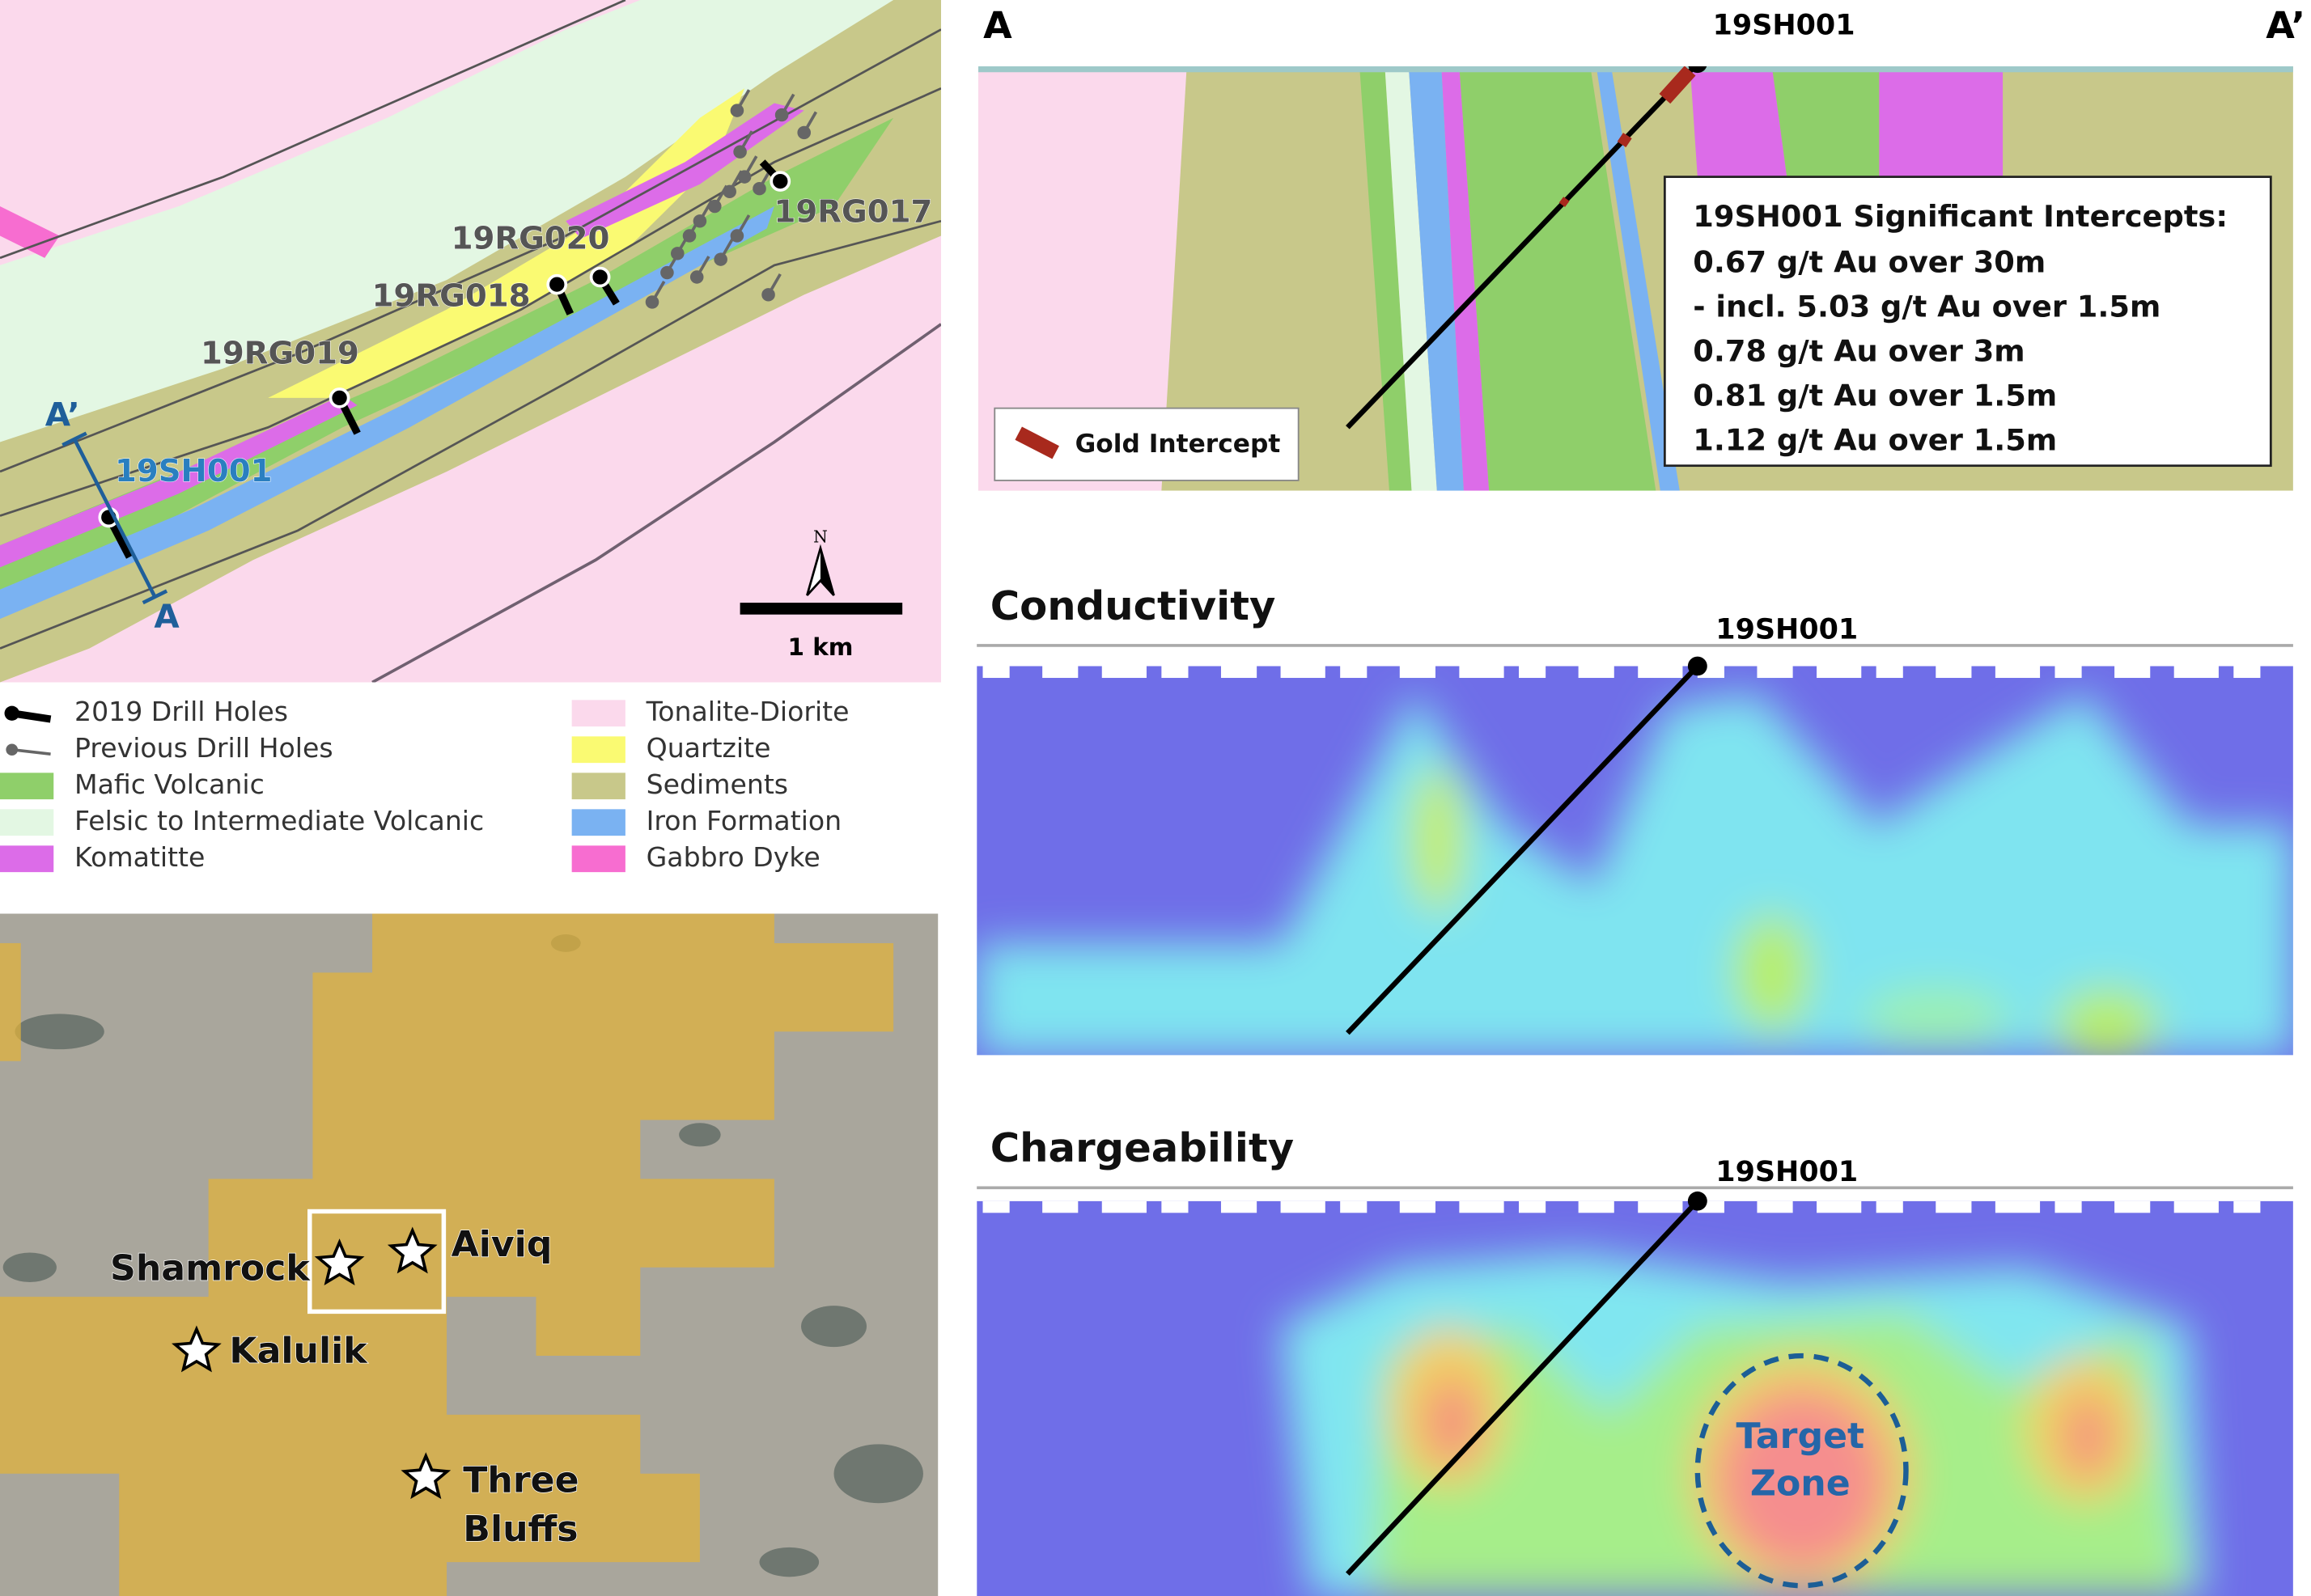 This screenshot has width=2311, height=1596. What do you see at coordinates (820, 647) in the screenshot?
I see `scale-bar-label: 1 km` at bounding box center [820, 647].